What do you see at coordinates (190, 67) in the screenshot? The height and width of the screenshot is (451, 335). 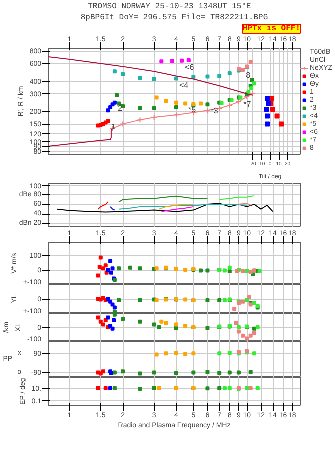 I see `annotation: <6` at bounding box center [190, 67].